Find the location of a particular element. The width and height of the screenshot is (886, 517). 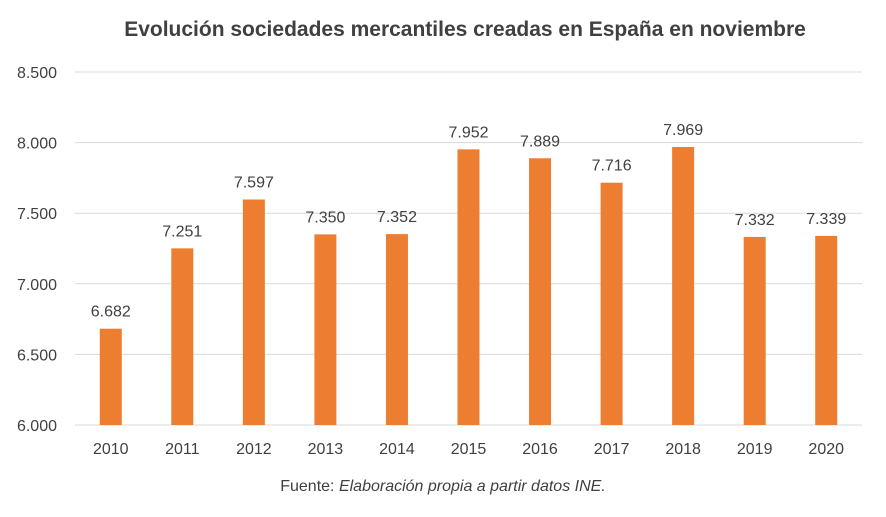

bar-2012 is located at coordinates (253, 312).